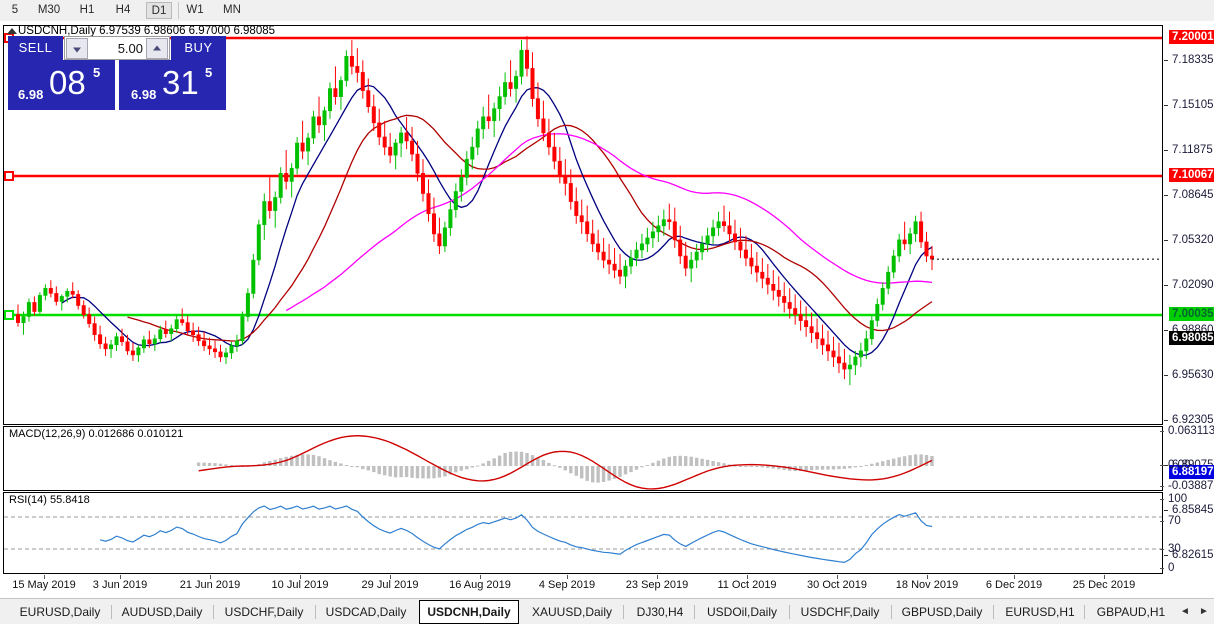 Image resolution: width=1214 pixels, height=624 pixels. I want to click on chart-tab-usdcnh-daily: USDCNH,Daily, so click(469, 612).